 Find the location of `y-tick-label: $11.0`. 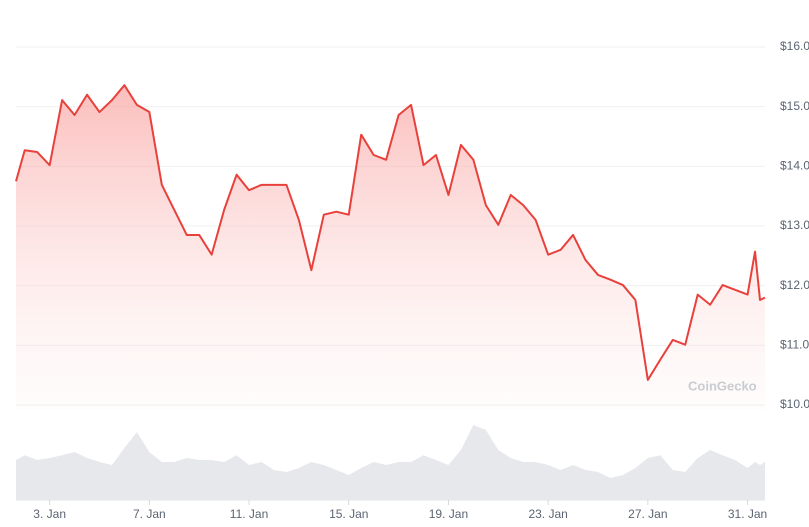

y-tick-label: $11.0 is located at coordinates (794, 345).